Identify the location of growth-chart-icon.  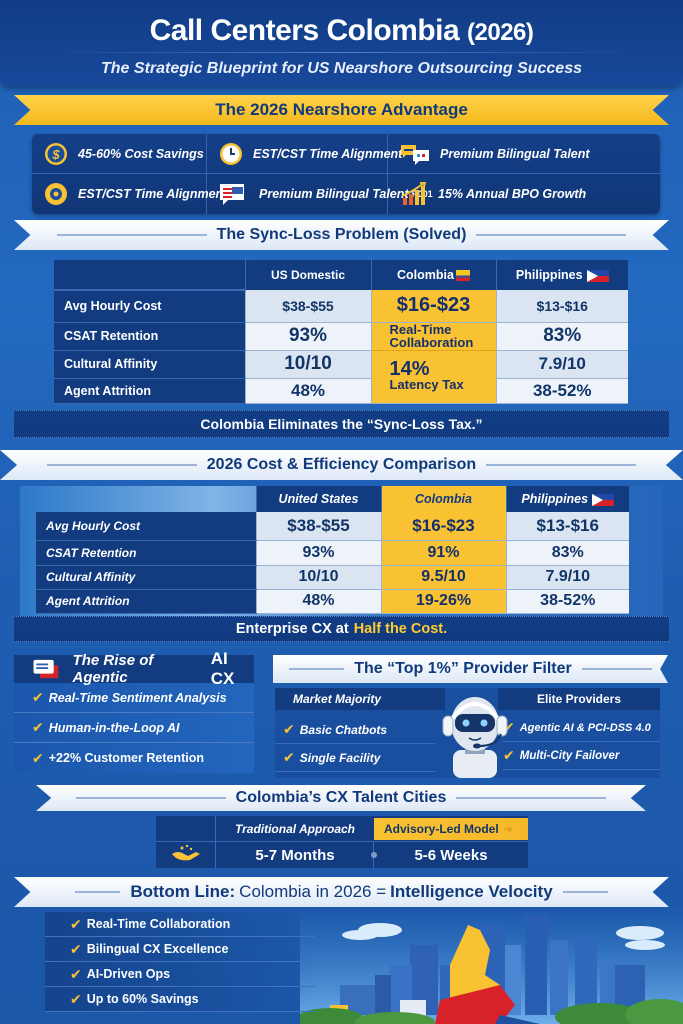
(414, 193).